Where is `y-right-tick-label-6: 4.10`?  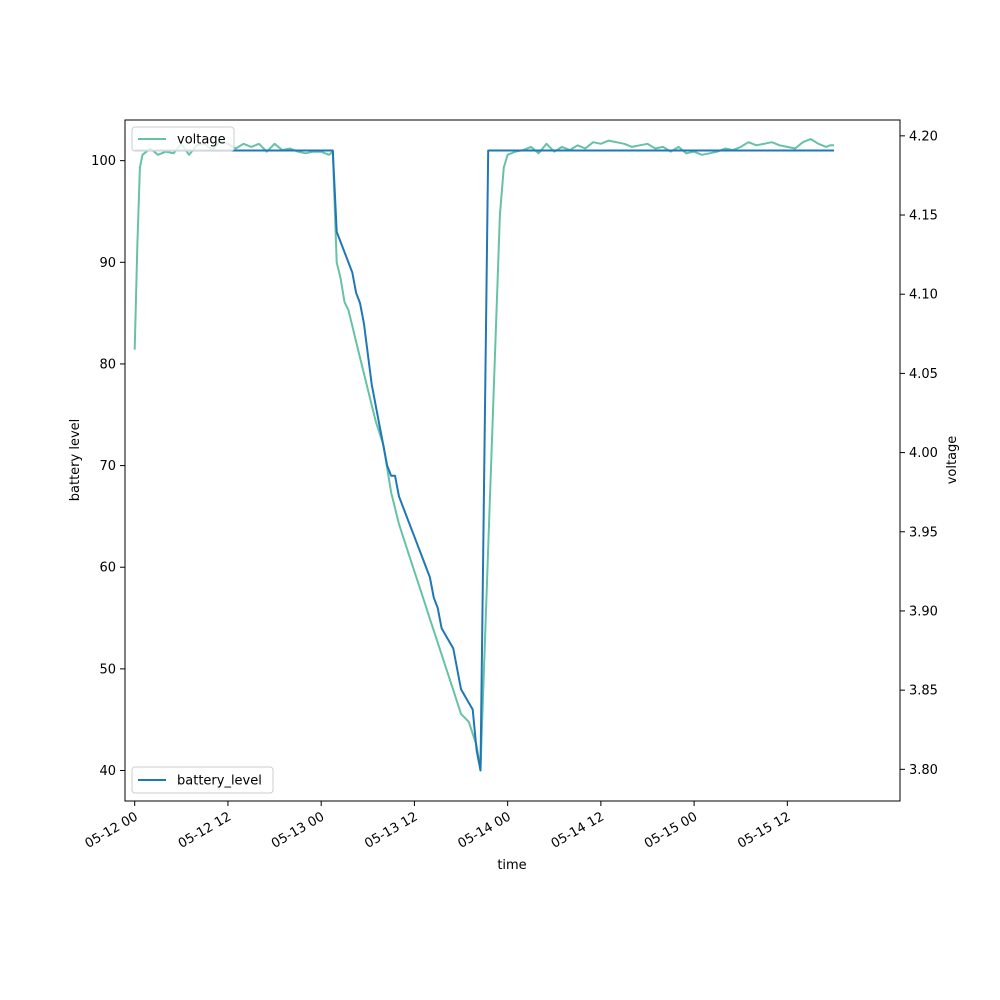 y-right-tick-label-6: 4.10 is located at coordinates (923, 295).